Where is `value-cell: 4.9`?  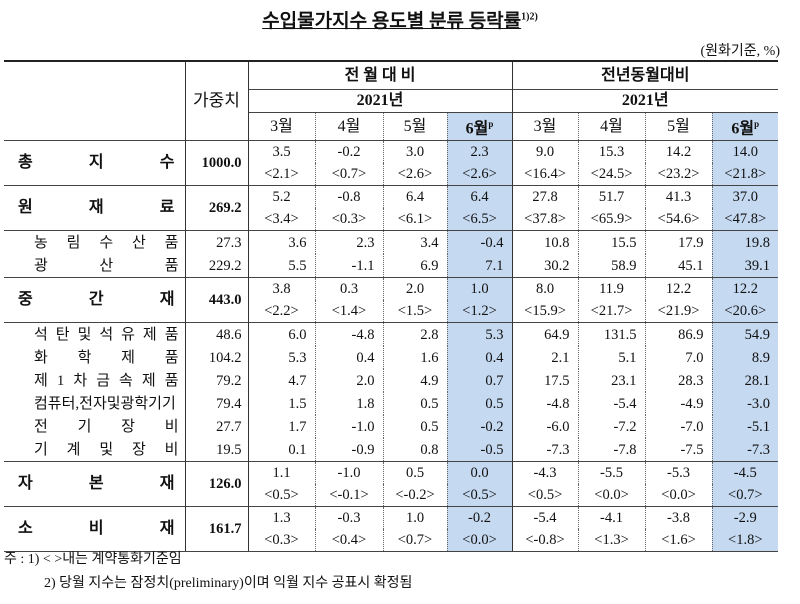
value-cell: 4.9 is located at coordinates (414, 381).